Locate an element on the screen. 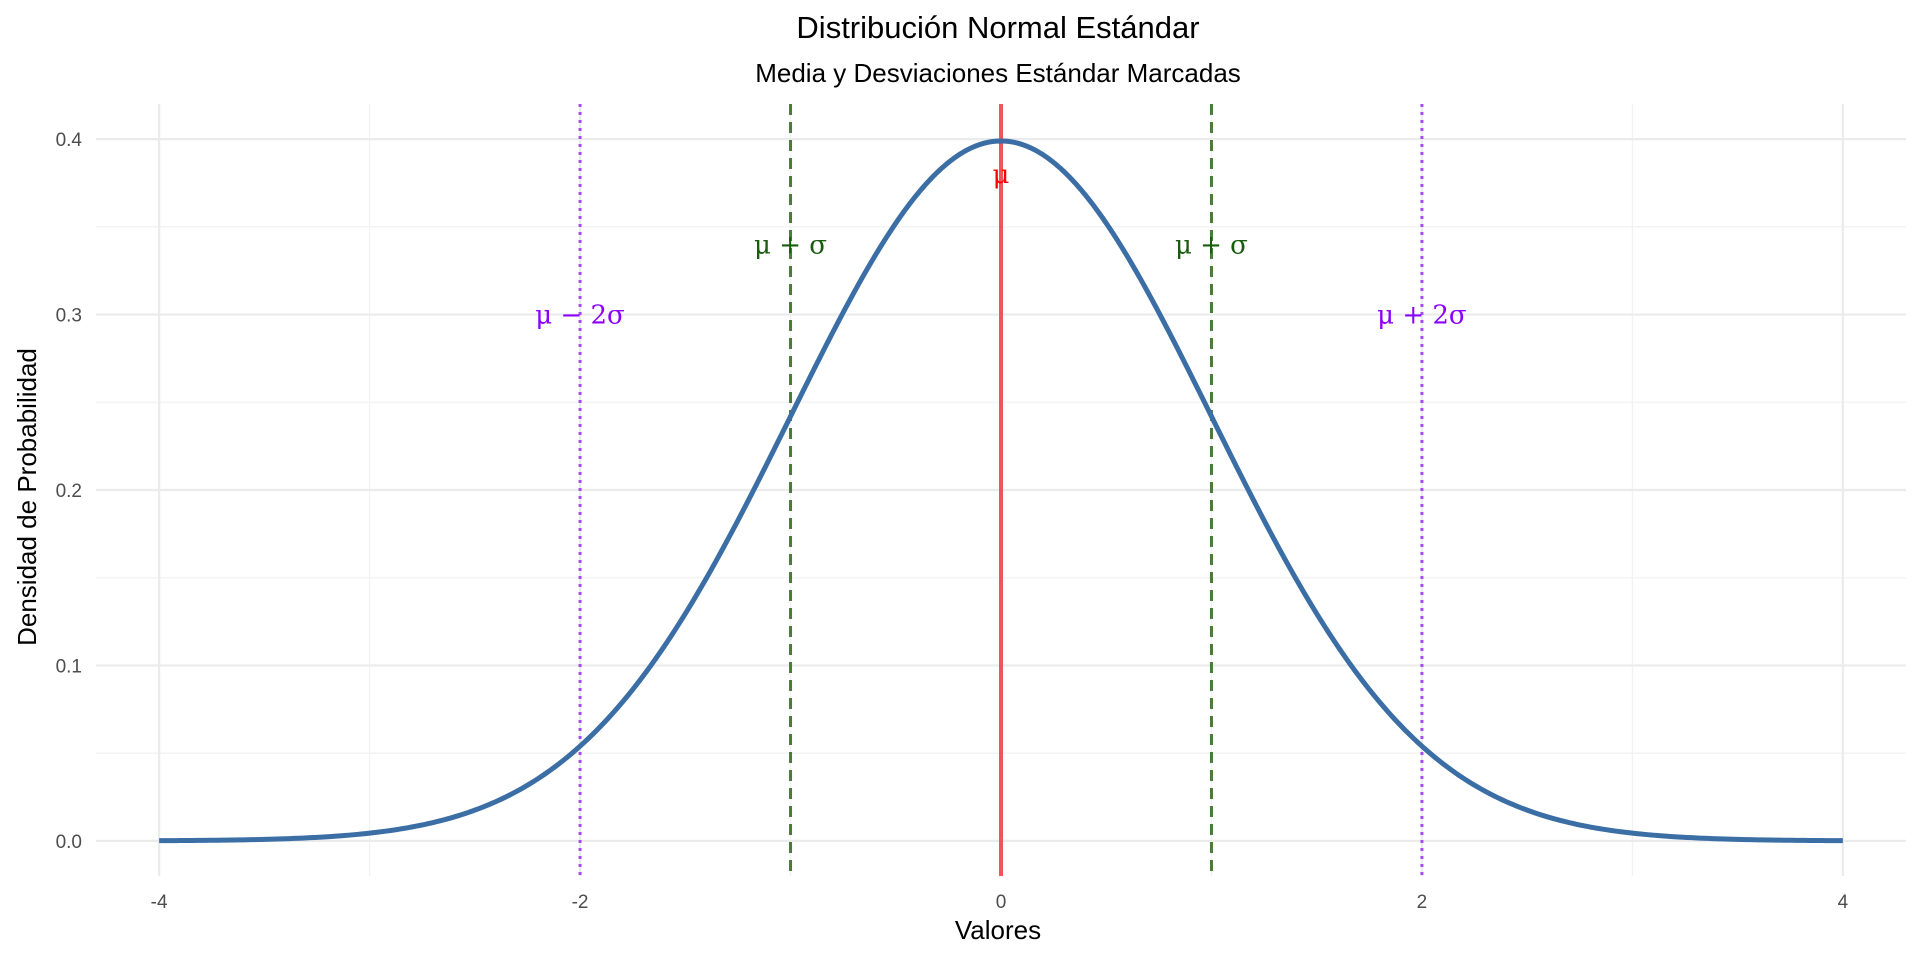 The height and width of the screenshot is (960, 1920). y-tick-label: 0.4 is located at coordinates (69, 140).